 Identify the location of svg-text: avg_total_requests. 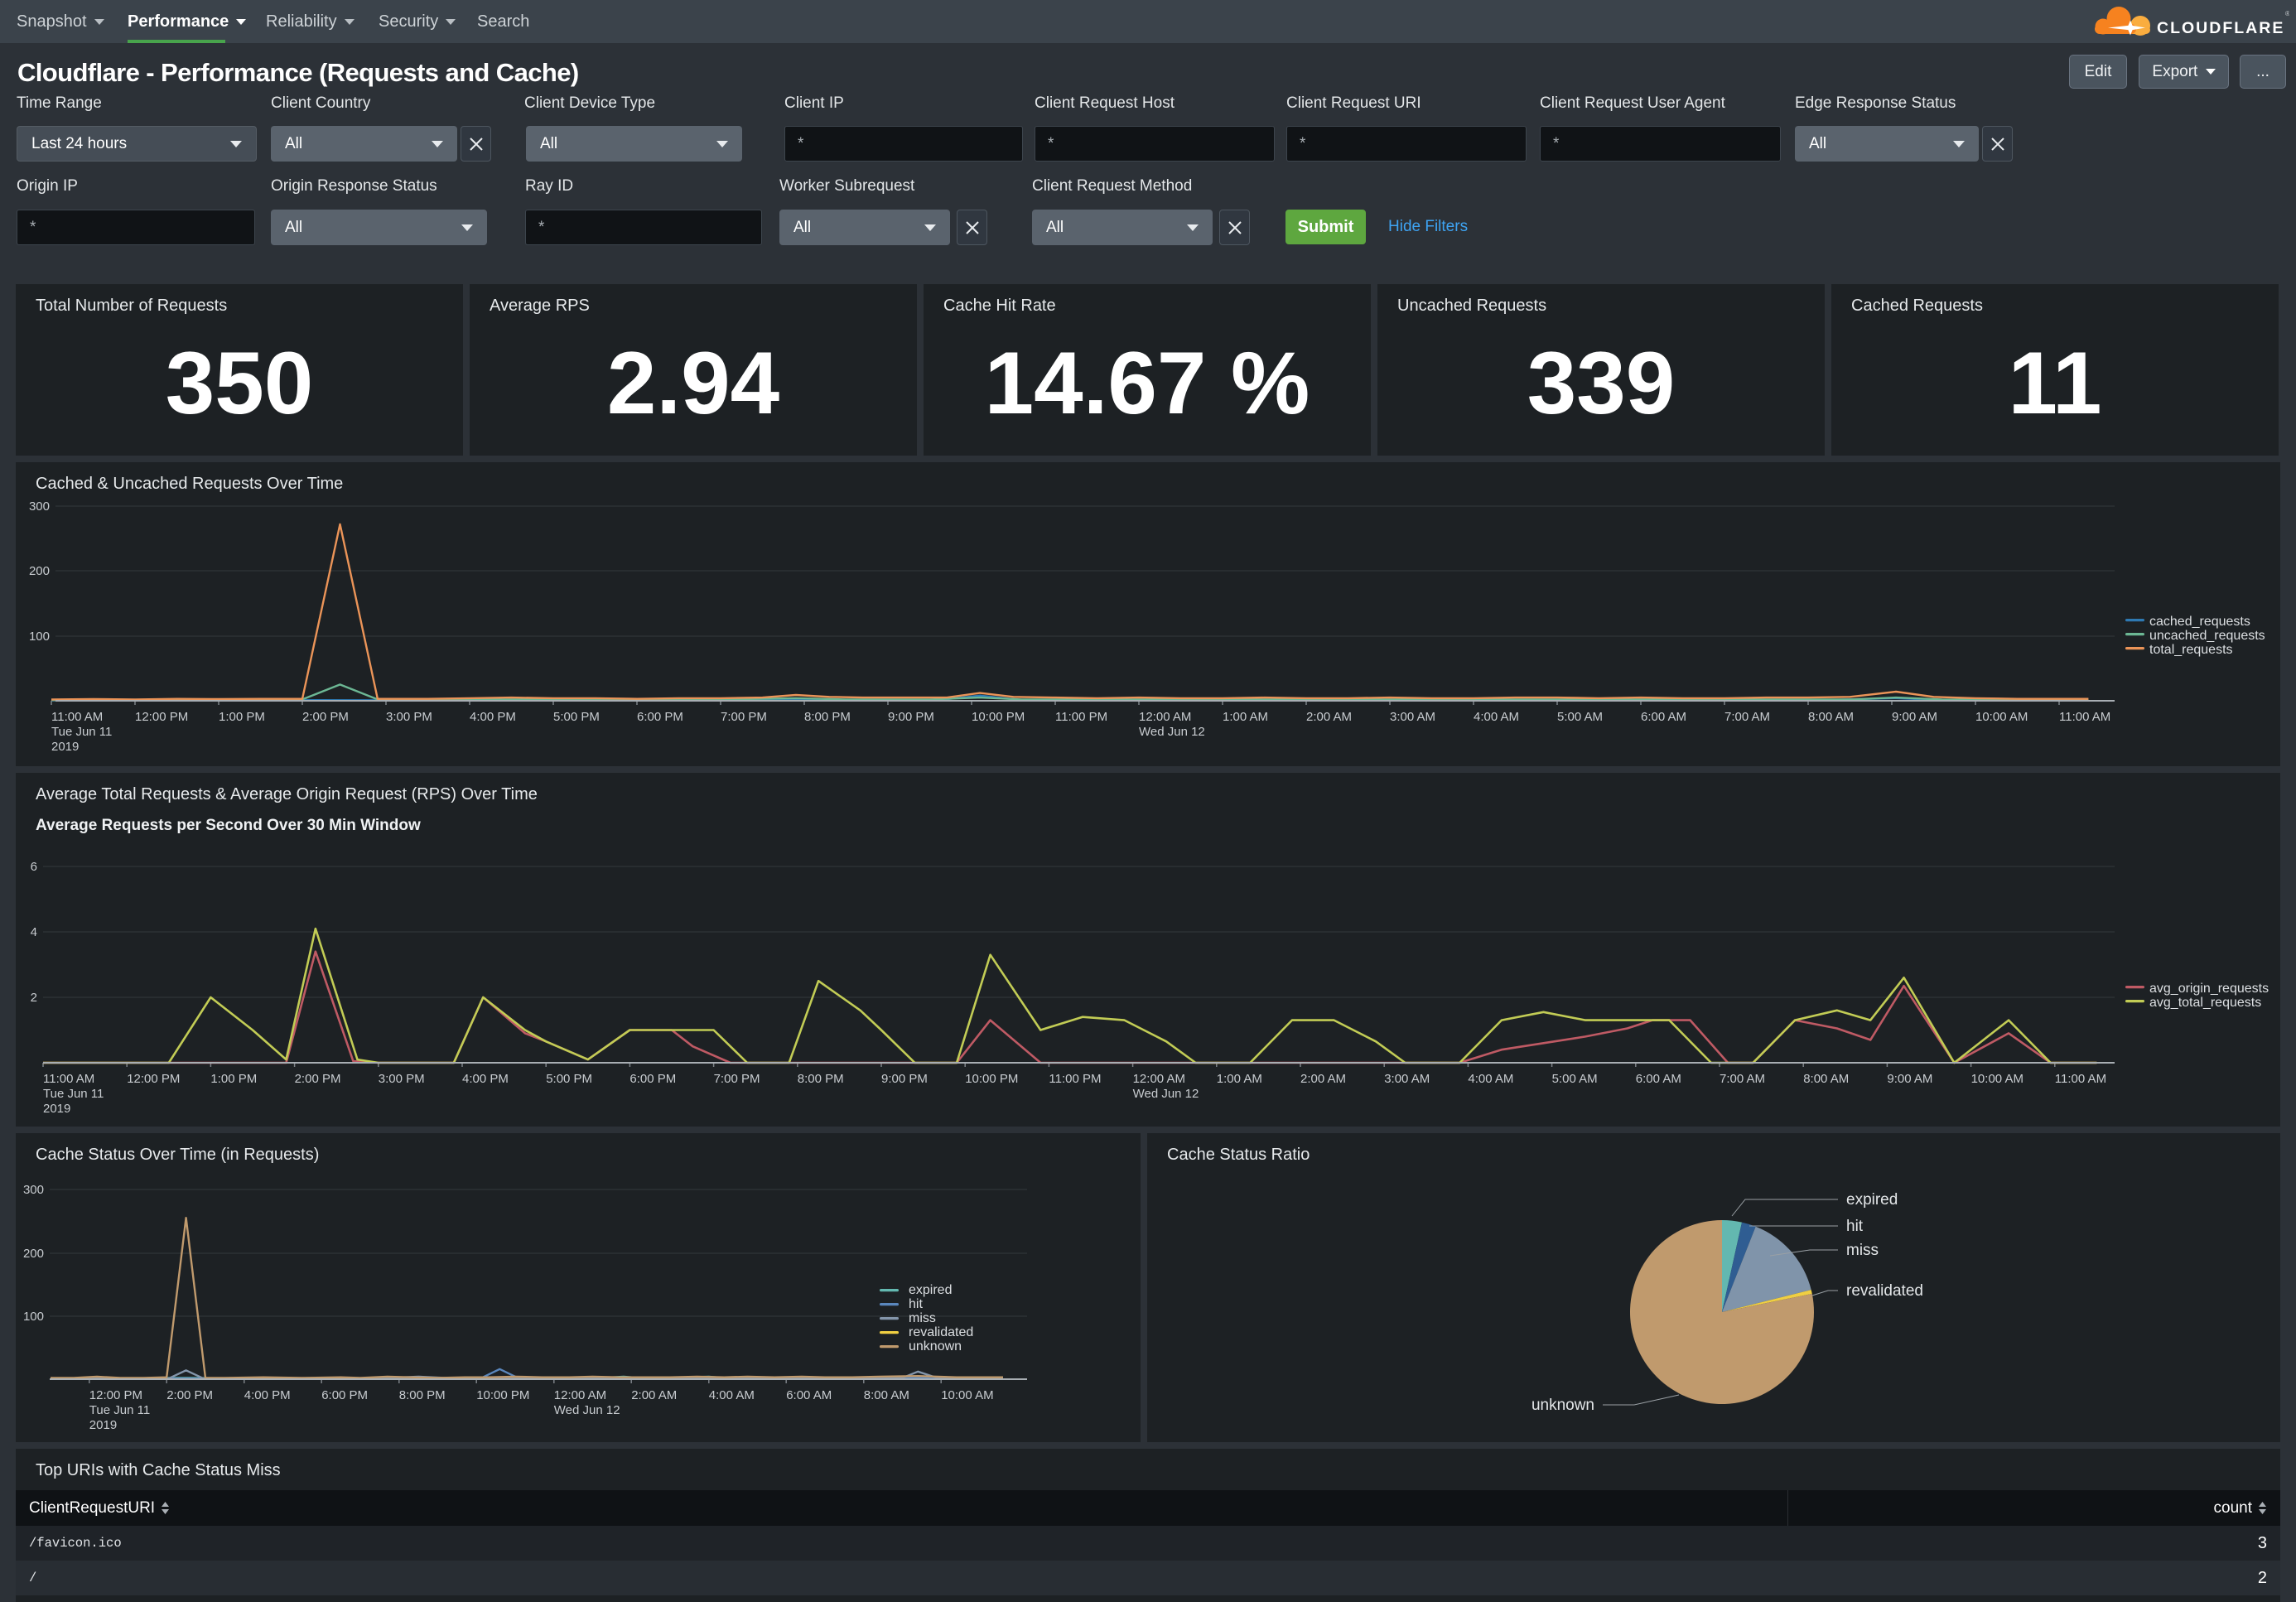
(2205, 1003).